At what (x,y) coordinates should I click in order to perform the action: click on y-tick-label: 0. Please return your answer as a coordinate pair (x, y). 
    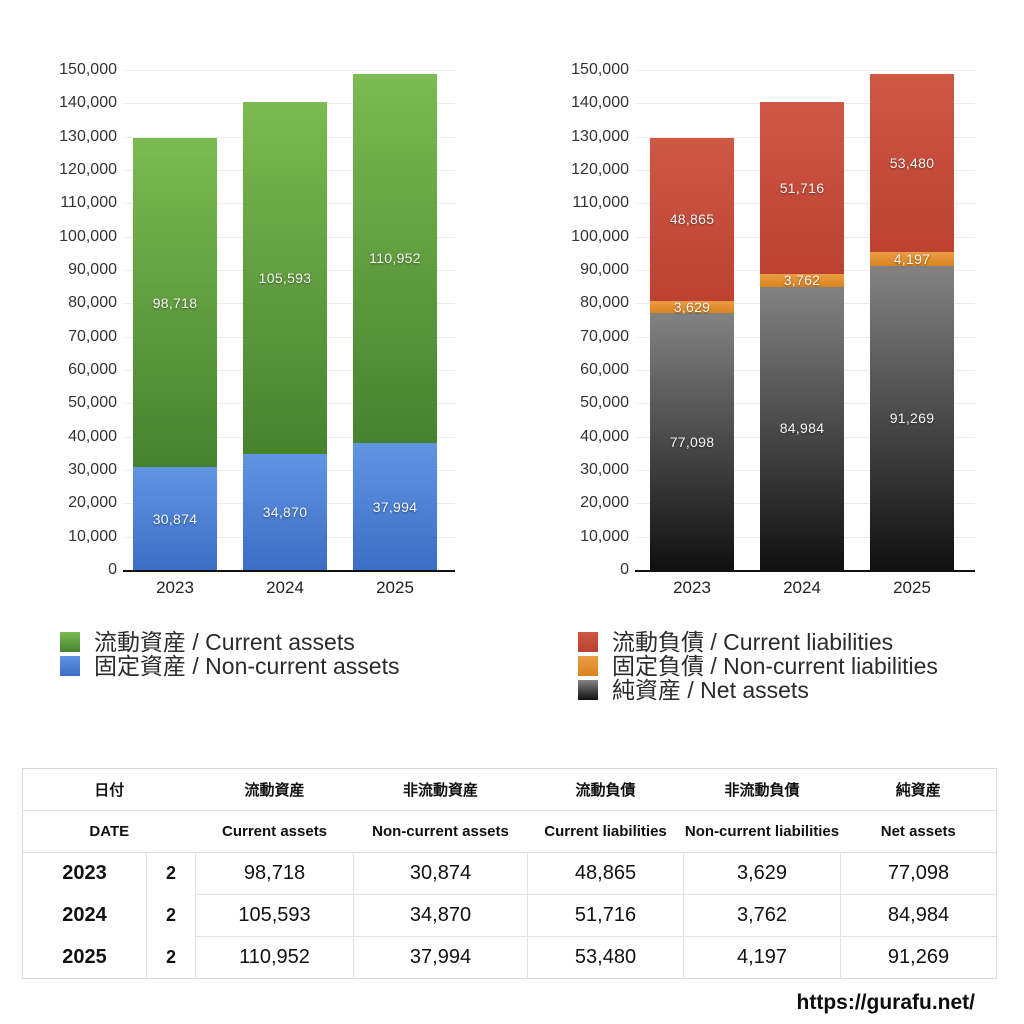
    Looking at the image, I should click on (624, 569).